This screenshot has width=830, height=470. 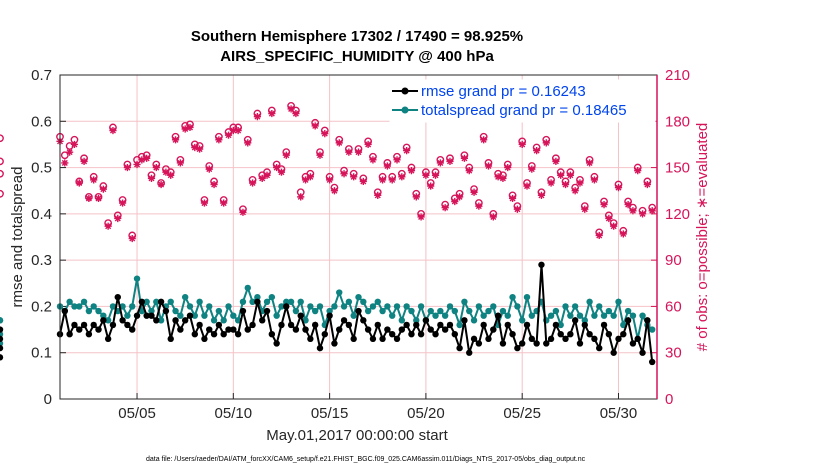 I want to click on y-tick-label: 0.1, so click(x=41, y=353).